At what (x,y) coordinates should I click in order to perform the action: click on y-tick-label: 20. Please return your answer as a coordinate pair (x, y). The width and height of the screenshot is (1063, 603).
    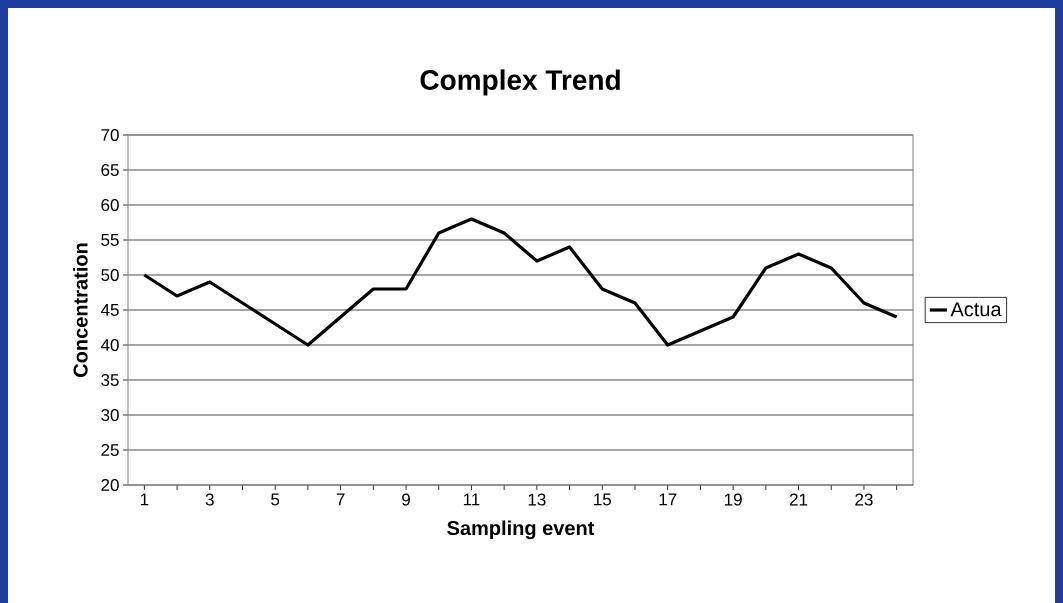
    Looking at the image, I should click on (110, 485).